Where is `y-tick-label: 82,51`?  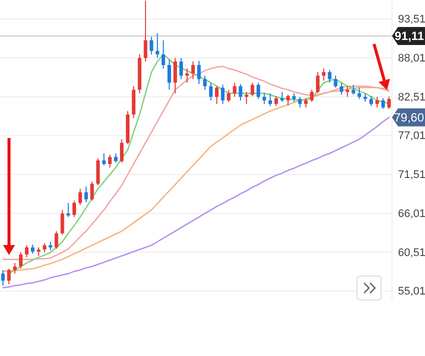
y-tick-label: 82,51 is located at coordinates (411, 97).